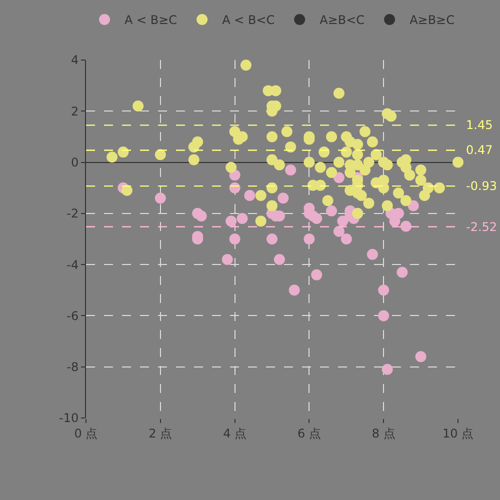 This screenshot has width=500, height=500. Describe the element at coordinates (309, 433) in the screenshot. I see `x-tick-label: 6 点` at that location.